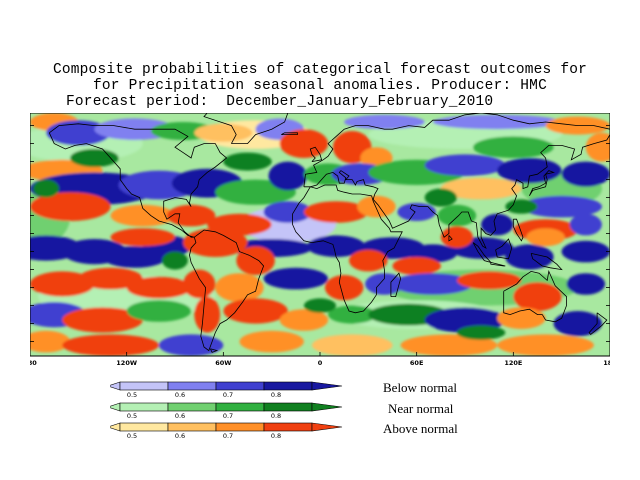 The height and width of the screenshot is (480, 640). I want to click on lon-tick-label: 120W, so click(126, 363).